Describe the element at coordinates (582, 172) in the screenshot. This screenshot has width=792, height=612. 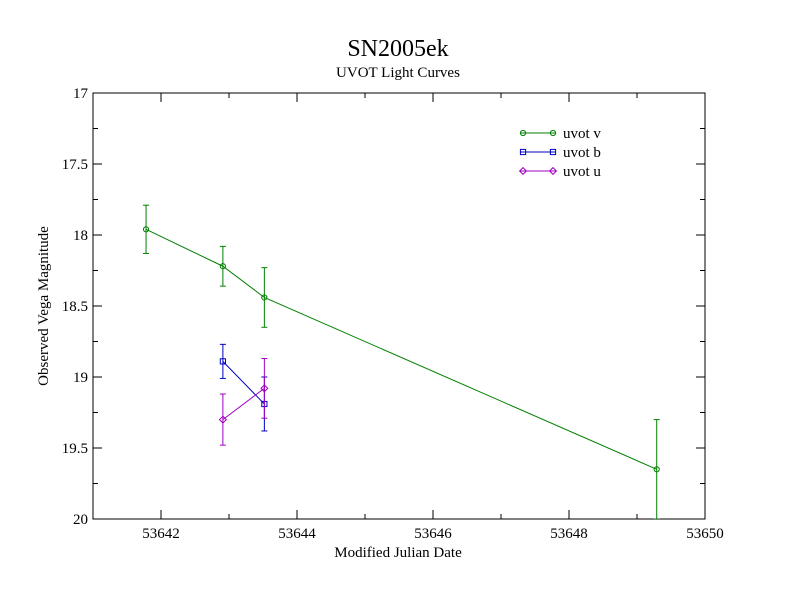
I see `legend-label-uvot-u: uvot u` at that location.